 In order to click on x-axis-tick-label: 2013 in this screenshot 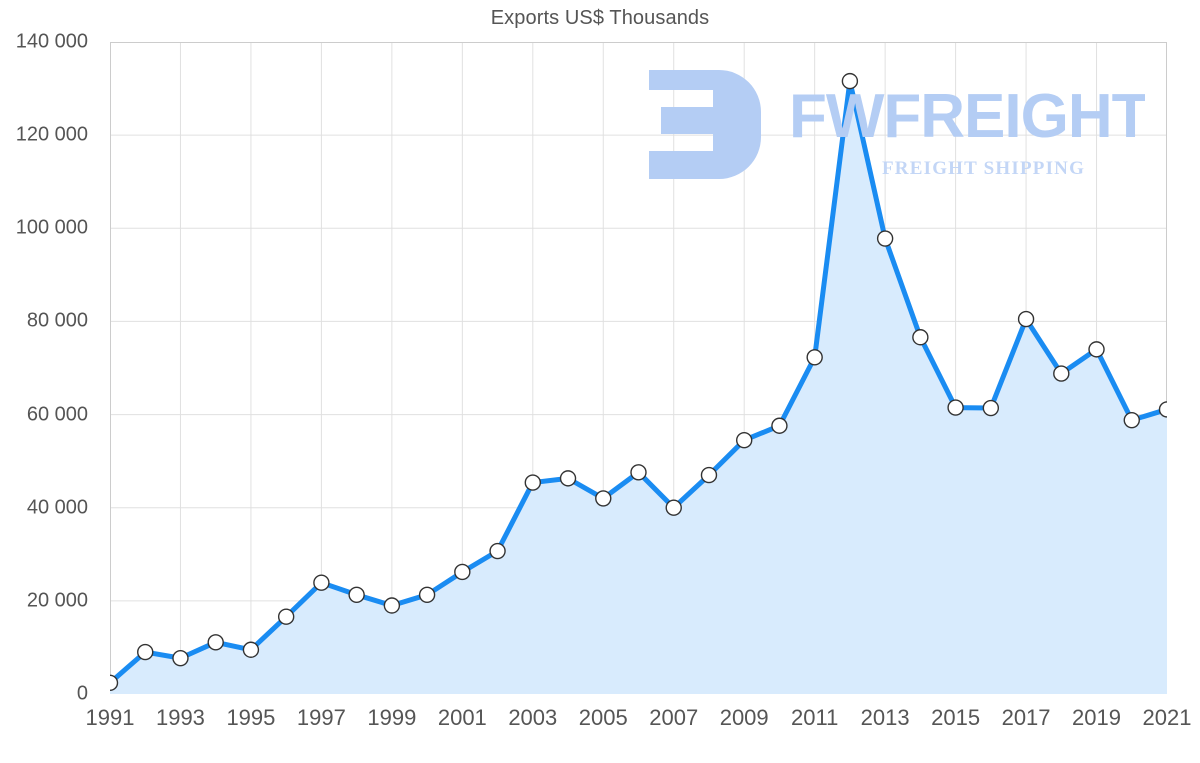, I will do `click(885, 717)`.